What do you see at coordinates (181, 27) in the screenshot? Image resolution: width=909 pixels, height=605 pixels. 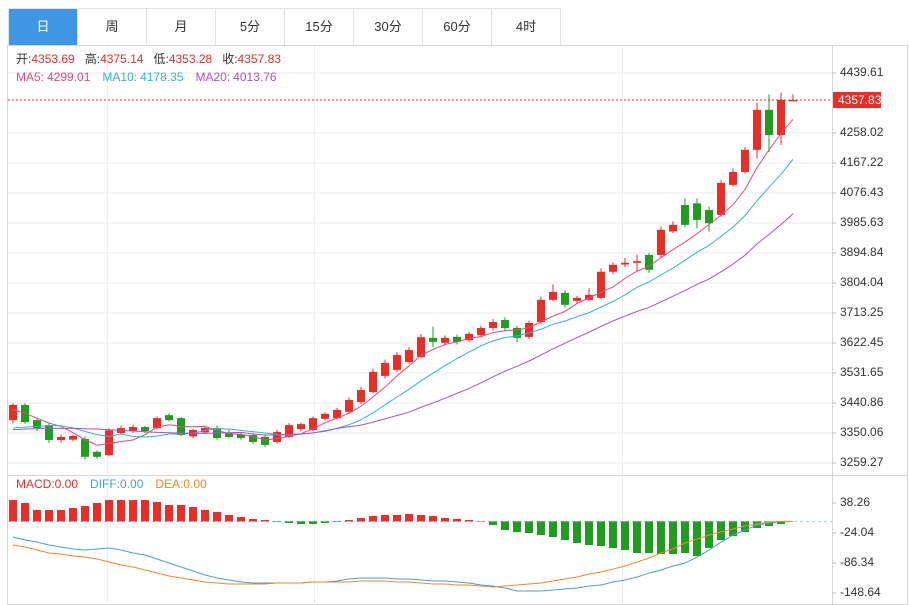 I see `period-tab: 月` at bounding box center [181, 27].